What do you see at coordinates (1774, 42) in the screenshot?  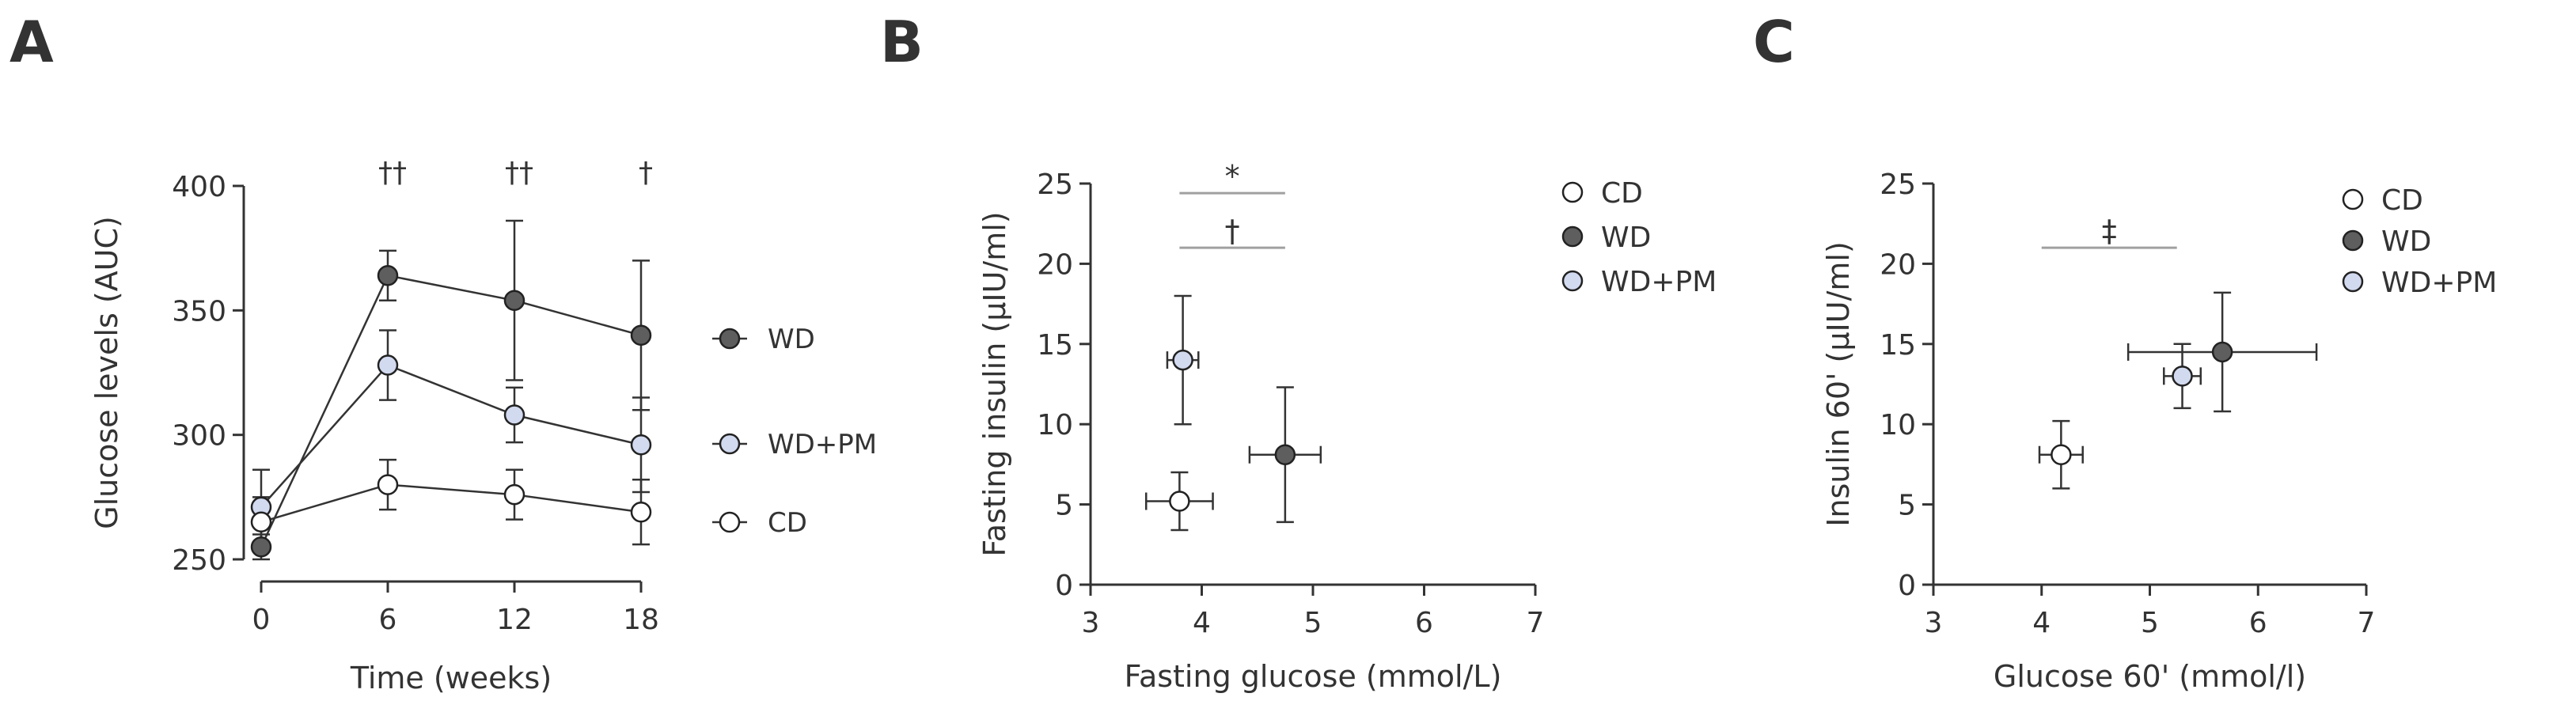 I see `panel-letter: C` at bounding box center [1774, 42].